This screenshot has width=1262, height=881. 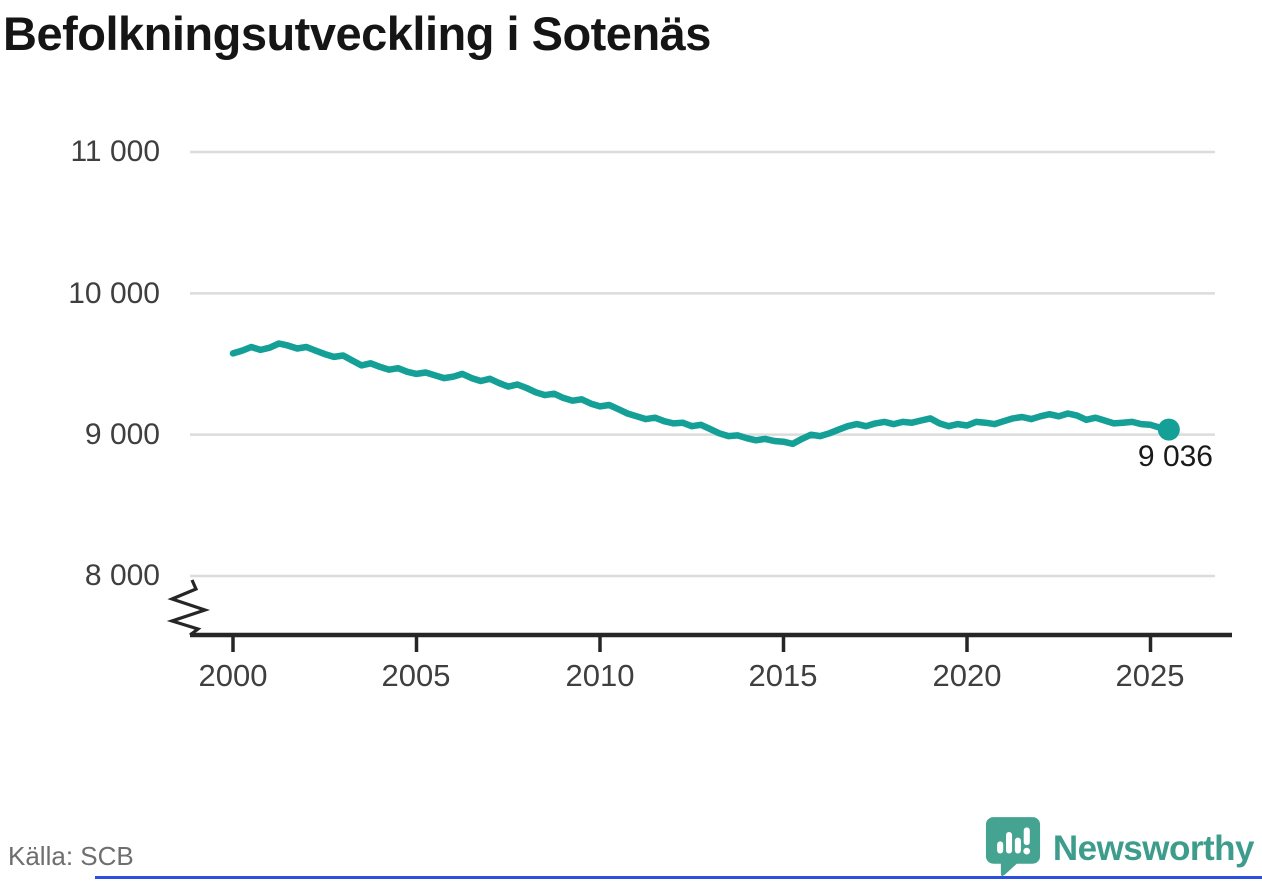 I want to click on x-tick-label-2020: 2020, so click(x=967, y=675).